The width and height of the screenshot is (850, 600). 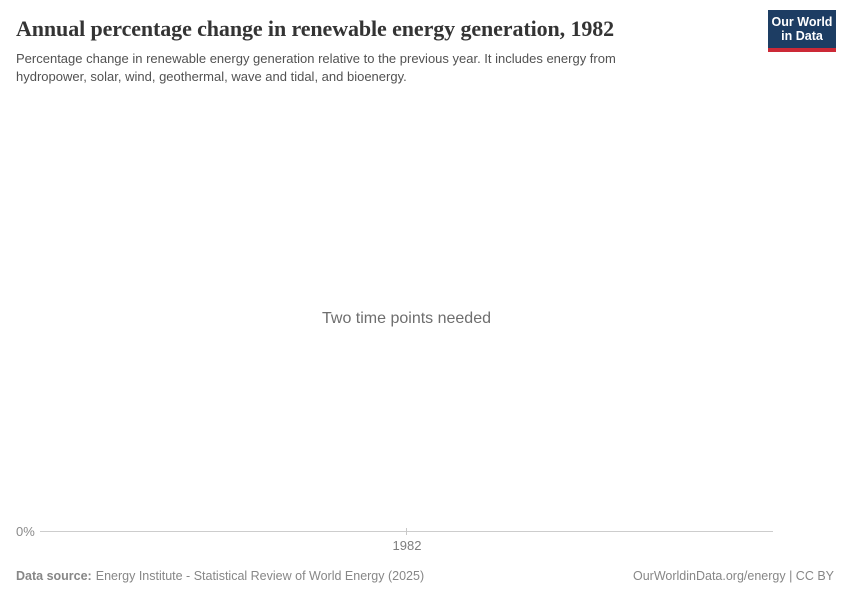 What do you see at coordinates (406, 318) in the screenshot?
I see `empty-state-message: Two time points needed` at bounding box center [406, 318].